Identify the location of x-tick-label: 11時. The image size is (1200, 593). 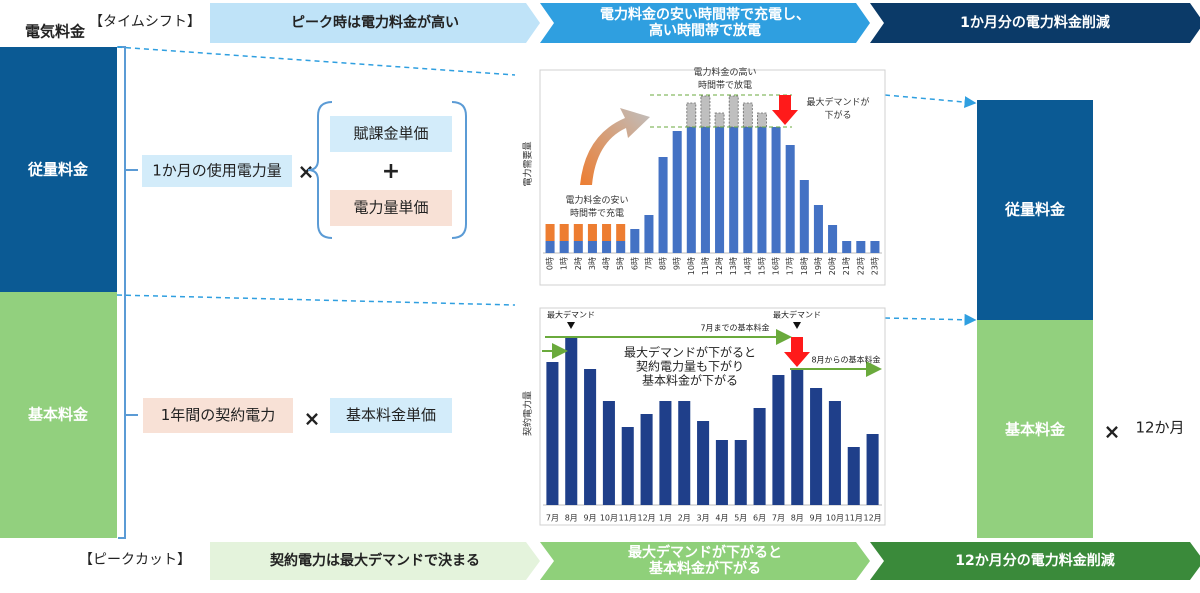
(705, 266).